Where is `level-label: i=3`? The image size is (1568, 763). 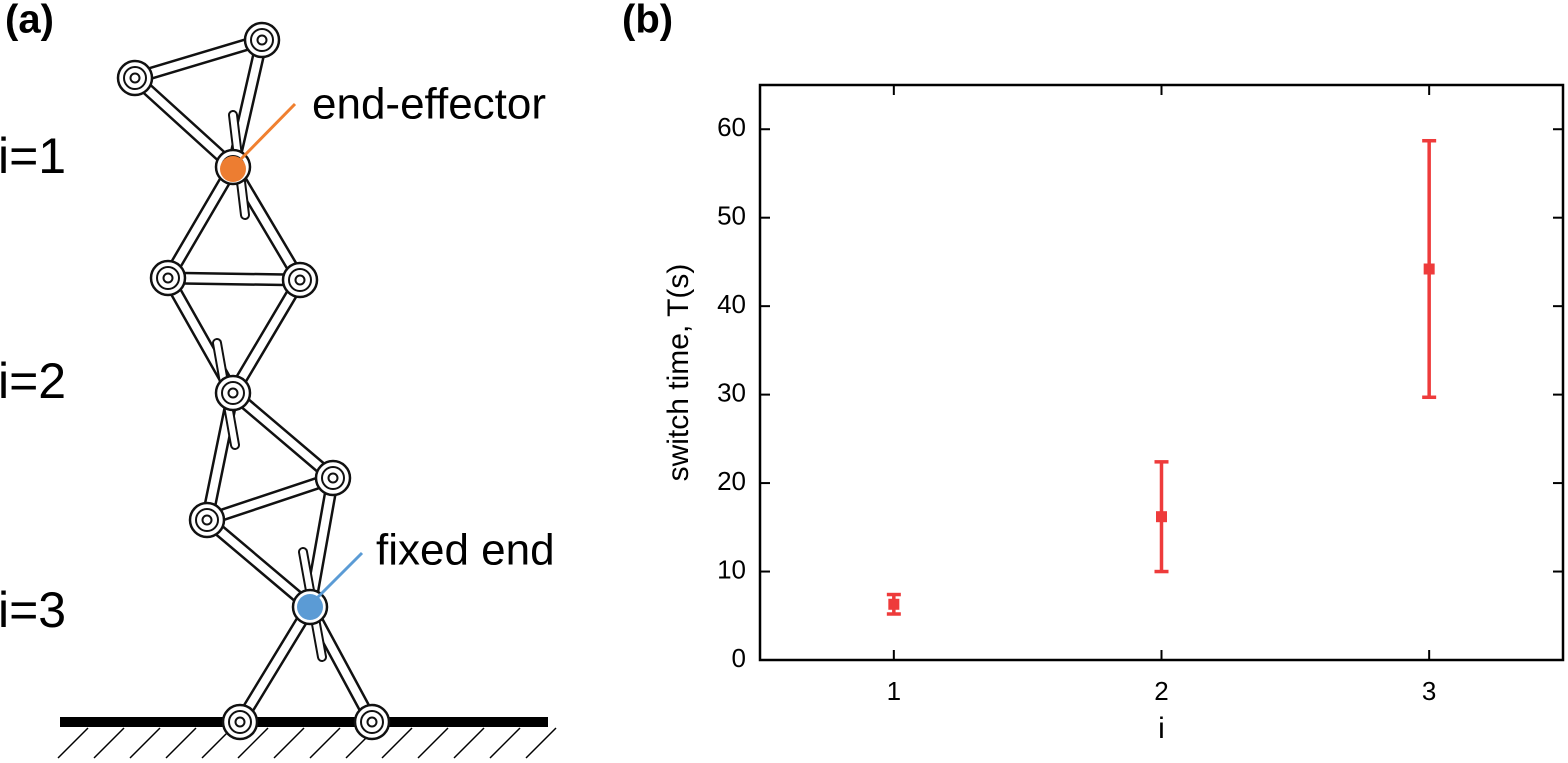 level-label: i=3 is located at coordinates (33, 610).